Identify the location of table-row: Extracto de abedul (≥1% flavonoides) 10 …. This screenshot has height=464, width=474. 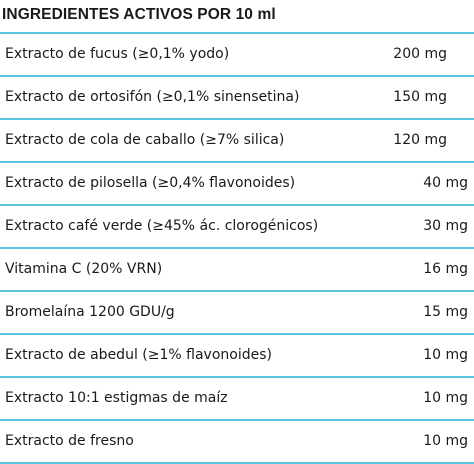
(237, 356).